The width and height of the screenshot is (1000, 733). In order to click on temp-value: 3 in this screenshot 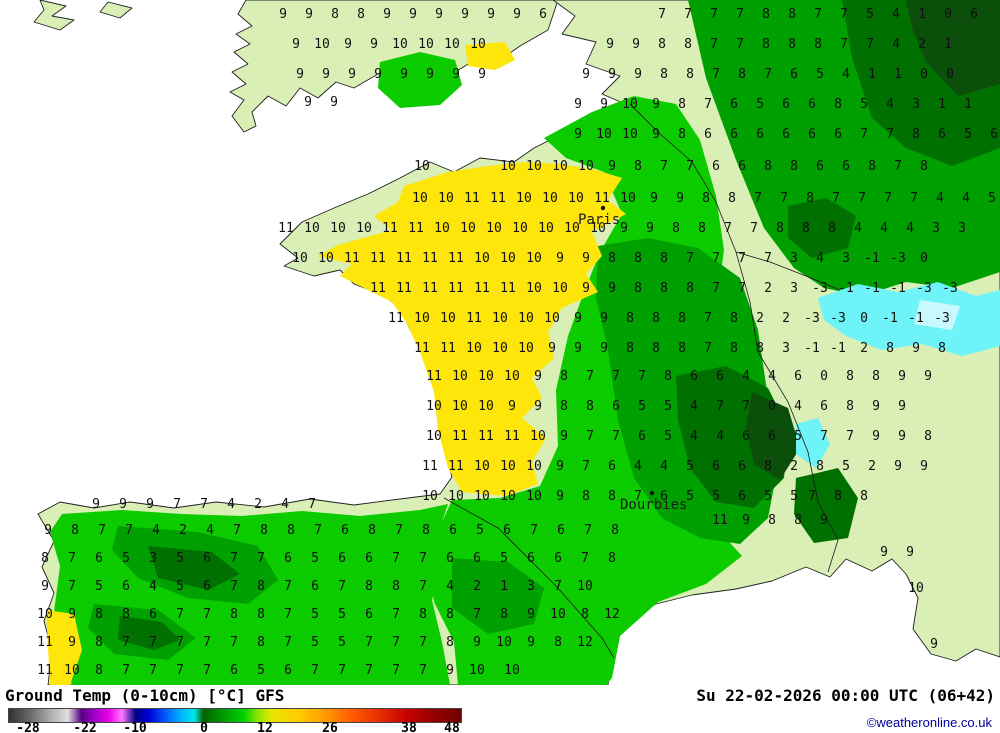, I will do `click(916, 104)`.